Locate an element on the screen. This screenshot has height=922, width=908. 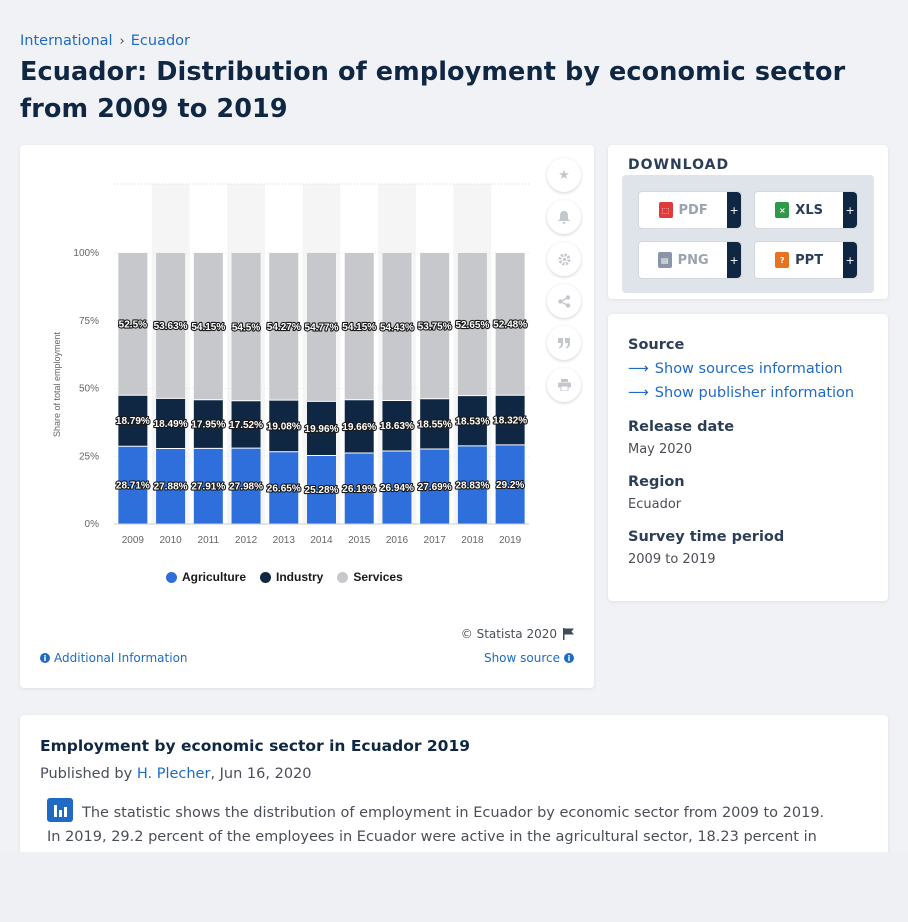
data-label: 52.5% is located at coordinates (133, 325).